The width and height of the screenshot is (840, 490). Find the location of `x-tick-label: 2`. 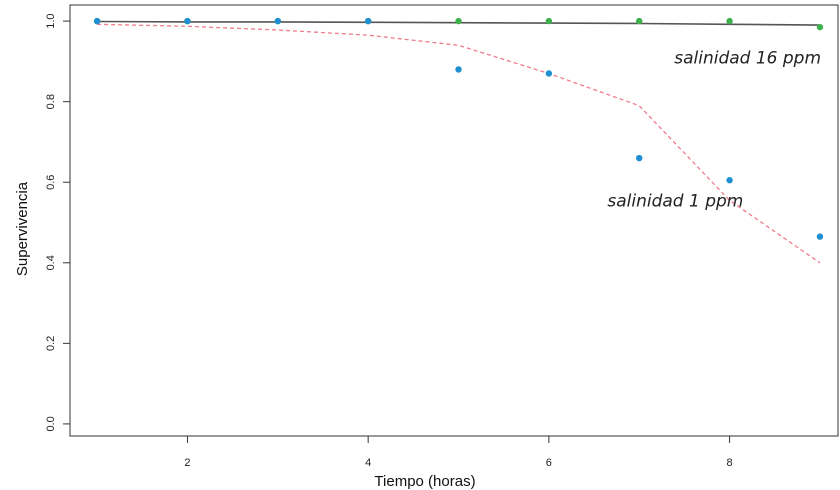

x-tick-label: 2 is located at coordinates (187, 463).